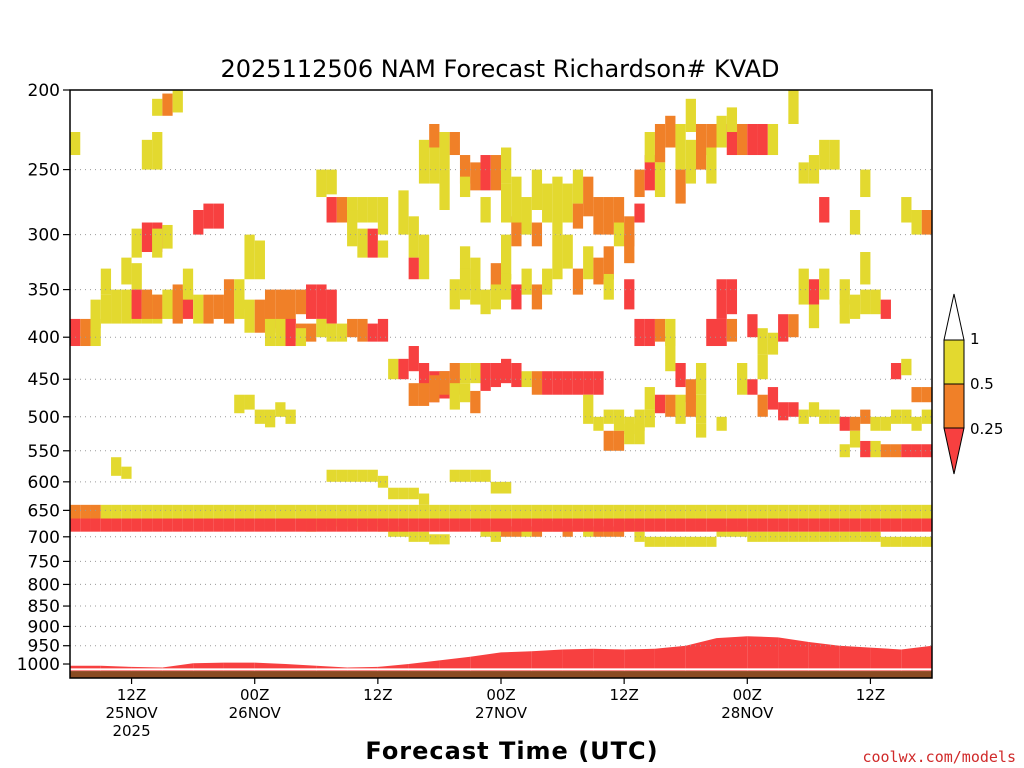 This screenshot has width=1024, height=768. I want to click on y-tick-label: 650, so click(44, 511).